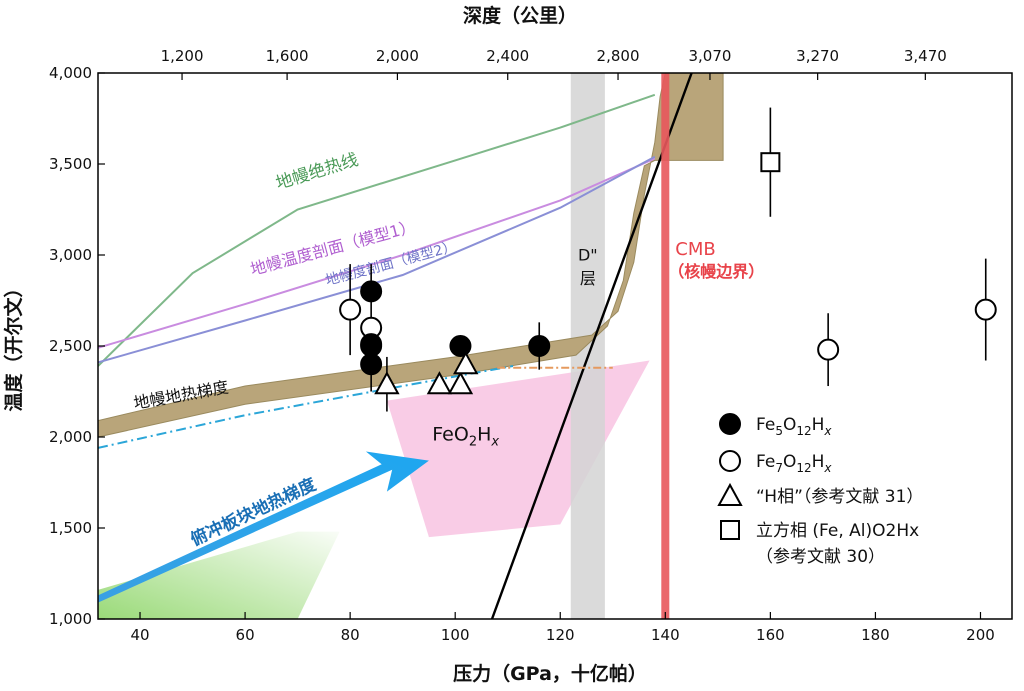 The image size is (1024, 691). What do you see at coordinates (560, 635) in the screenshot?
I see `x-tick-label: 120` at bounding box center [560, 635].